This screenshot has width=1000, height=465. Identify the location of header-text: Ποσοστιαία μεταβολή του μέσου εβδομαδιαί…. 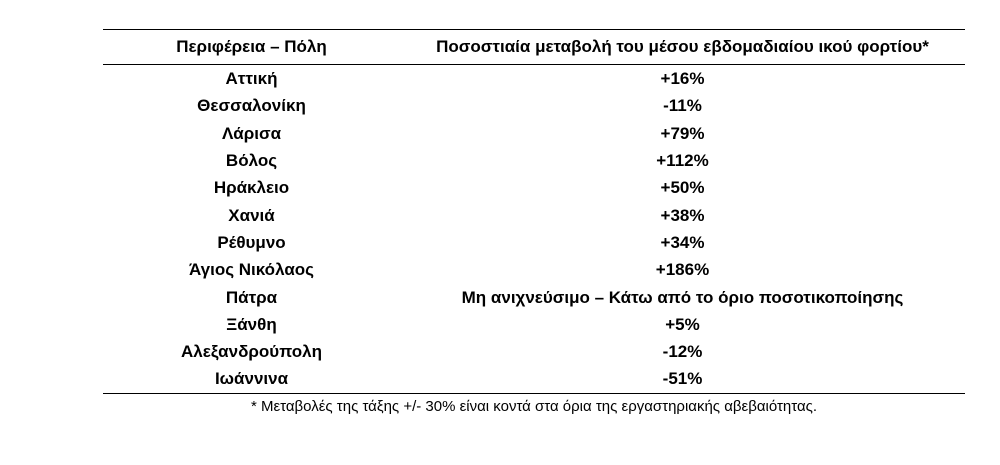
(682, 46).